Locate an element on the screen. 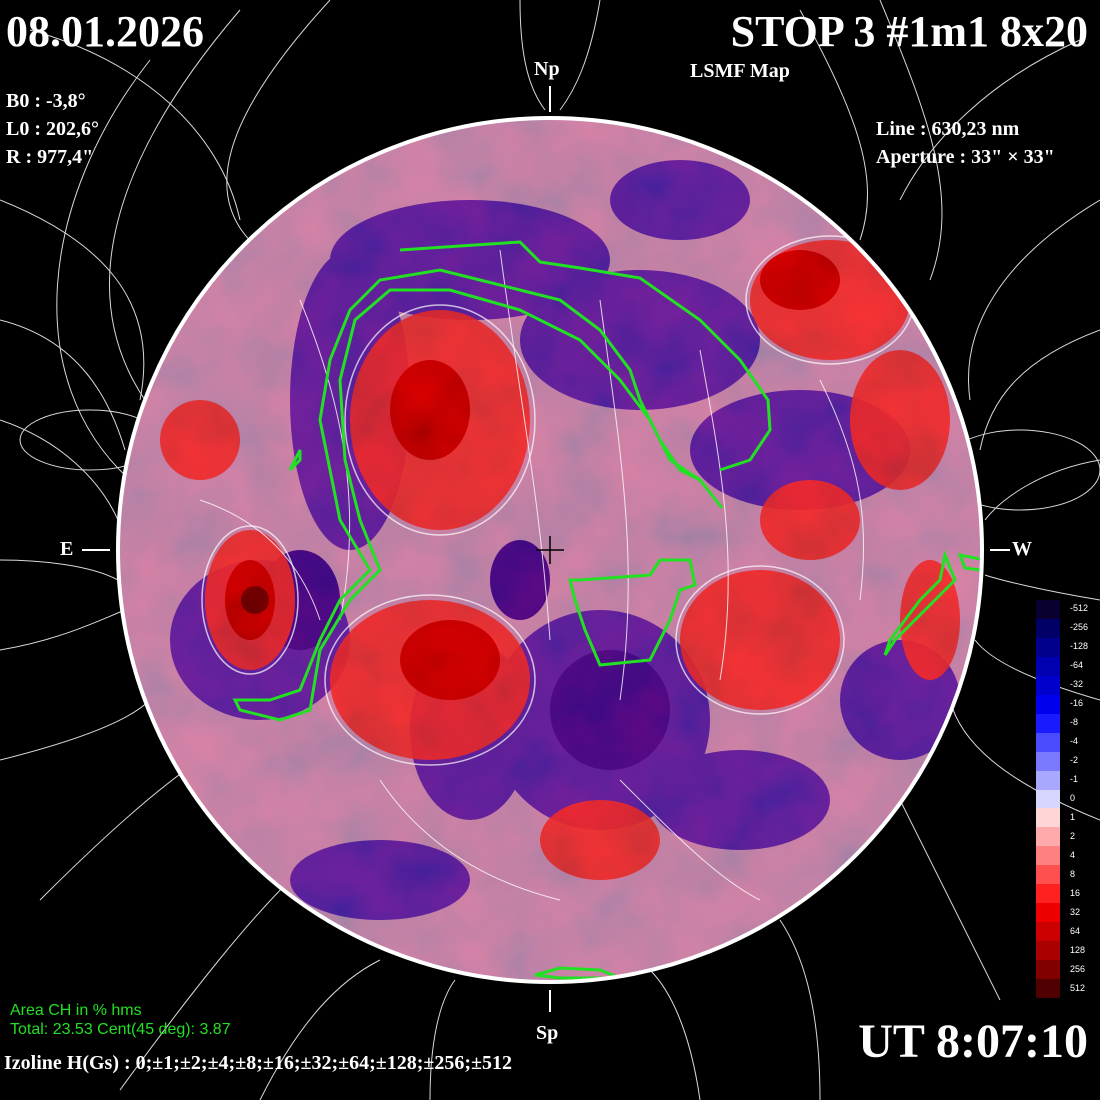 The width and height of the screenshot is (1100, 1100). scale-label: 8 is located at coordinates (1073, 873).